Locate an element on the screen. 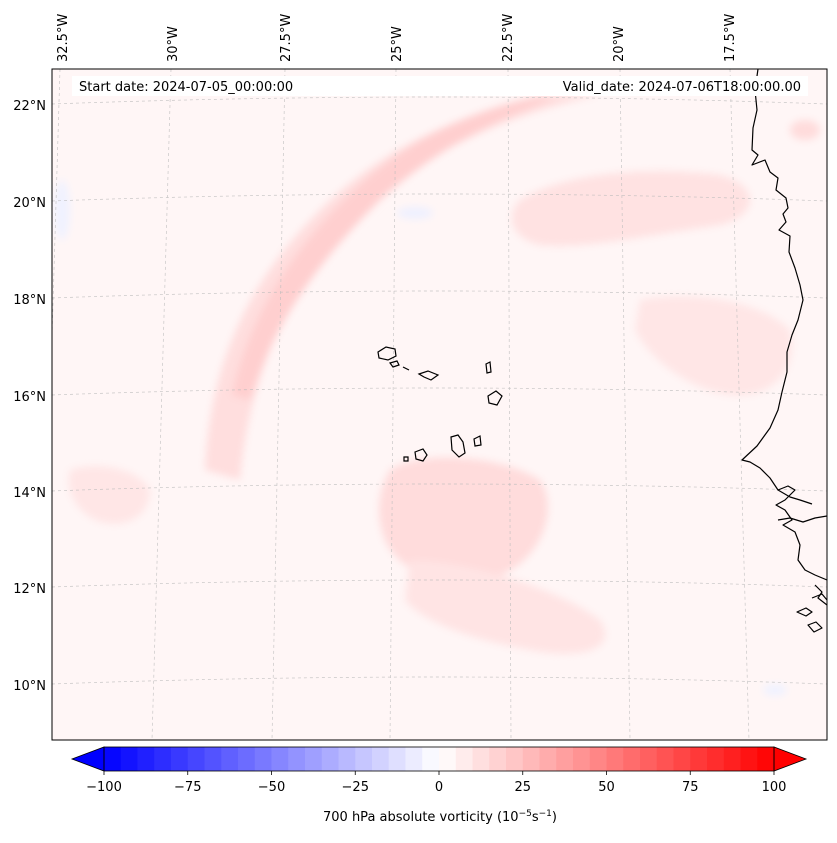 The height and width of the screenshot is (843, 837). coast-gambia-estuary is located at coordinates (795, 497).